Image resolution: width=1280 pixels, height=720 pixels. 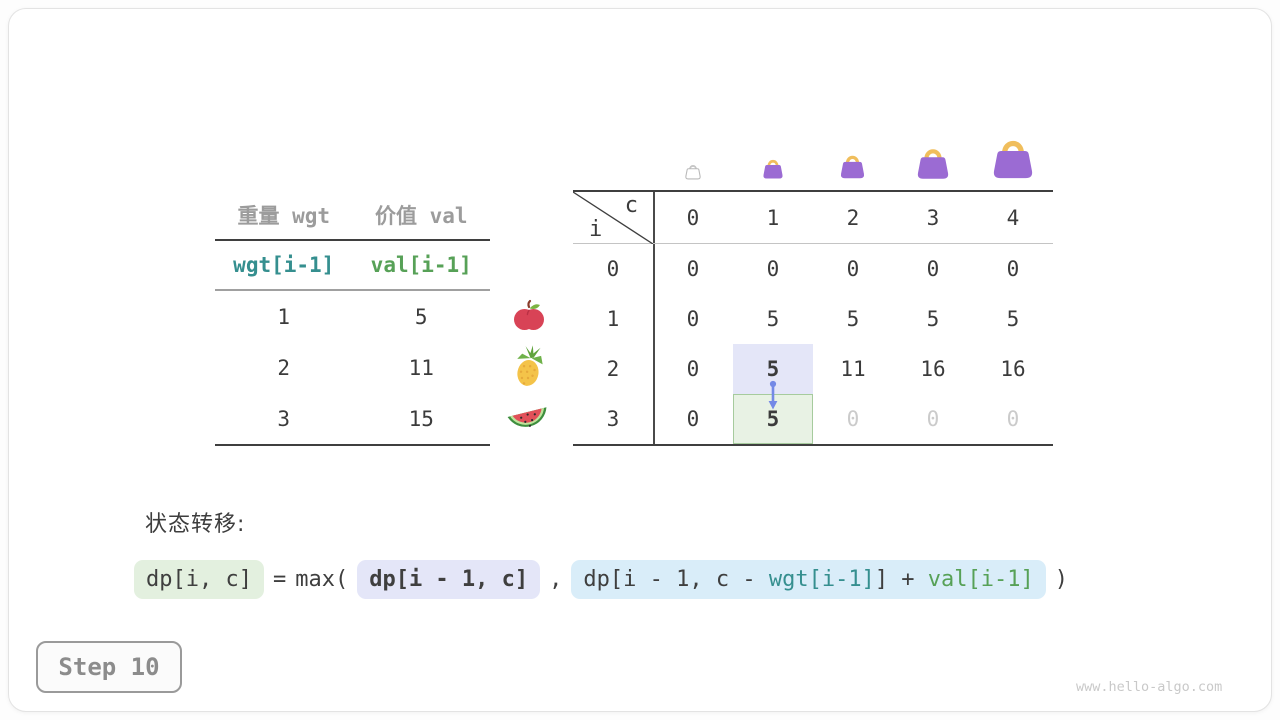 I want to click on item-row-1: 1 5, so click(x=352, y=316).